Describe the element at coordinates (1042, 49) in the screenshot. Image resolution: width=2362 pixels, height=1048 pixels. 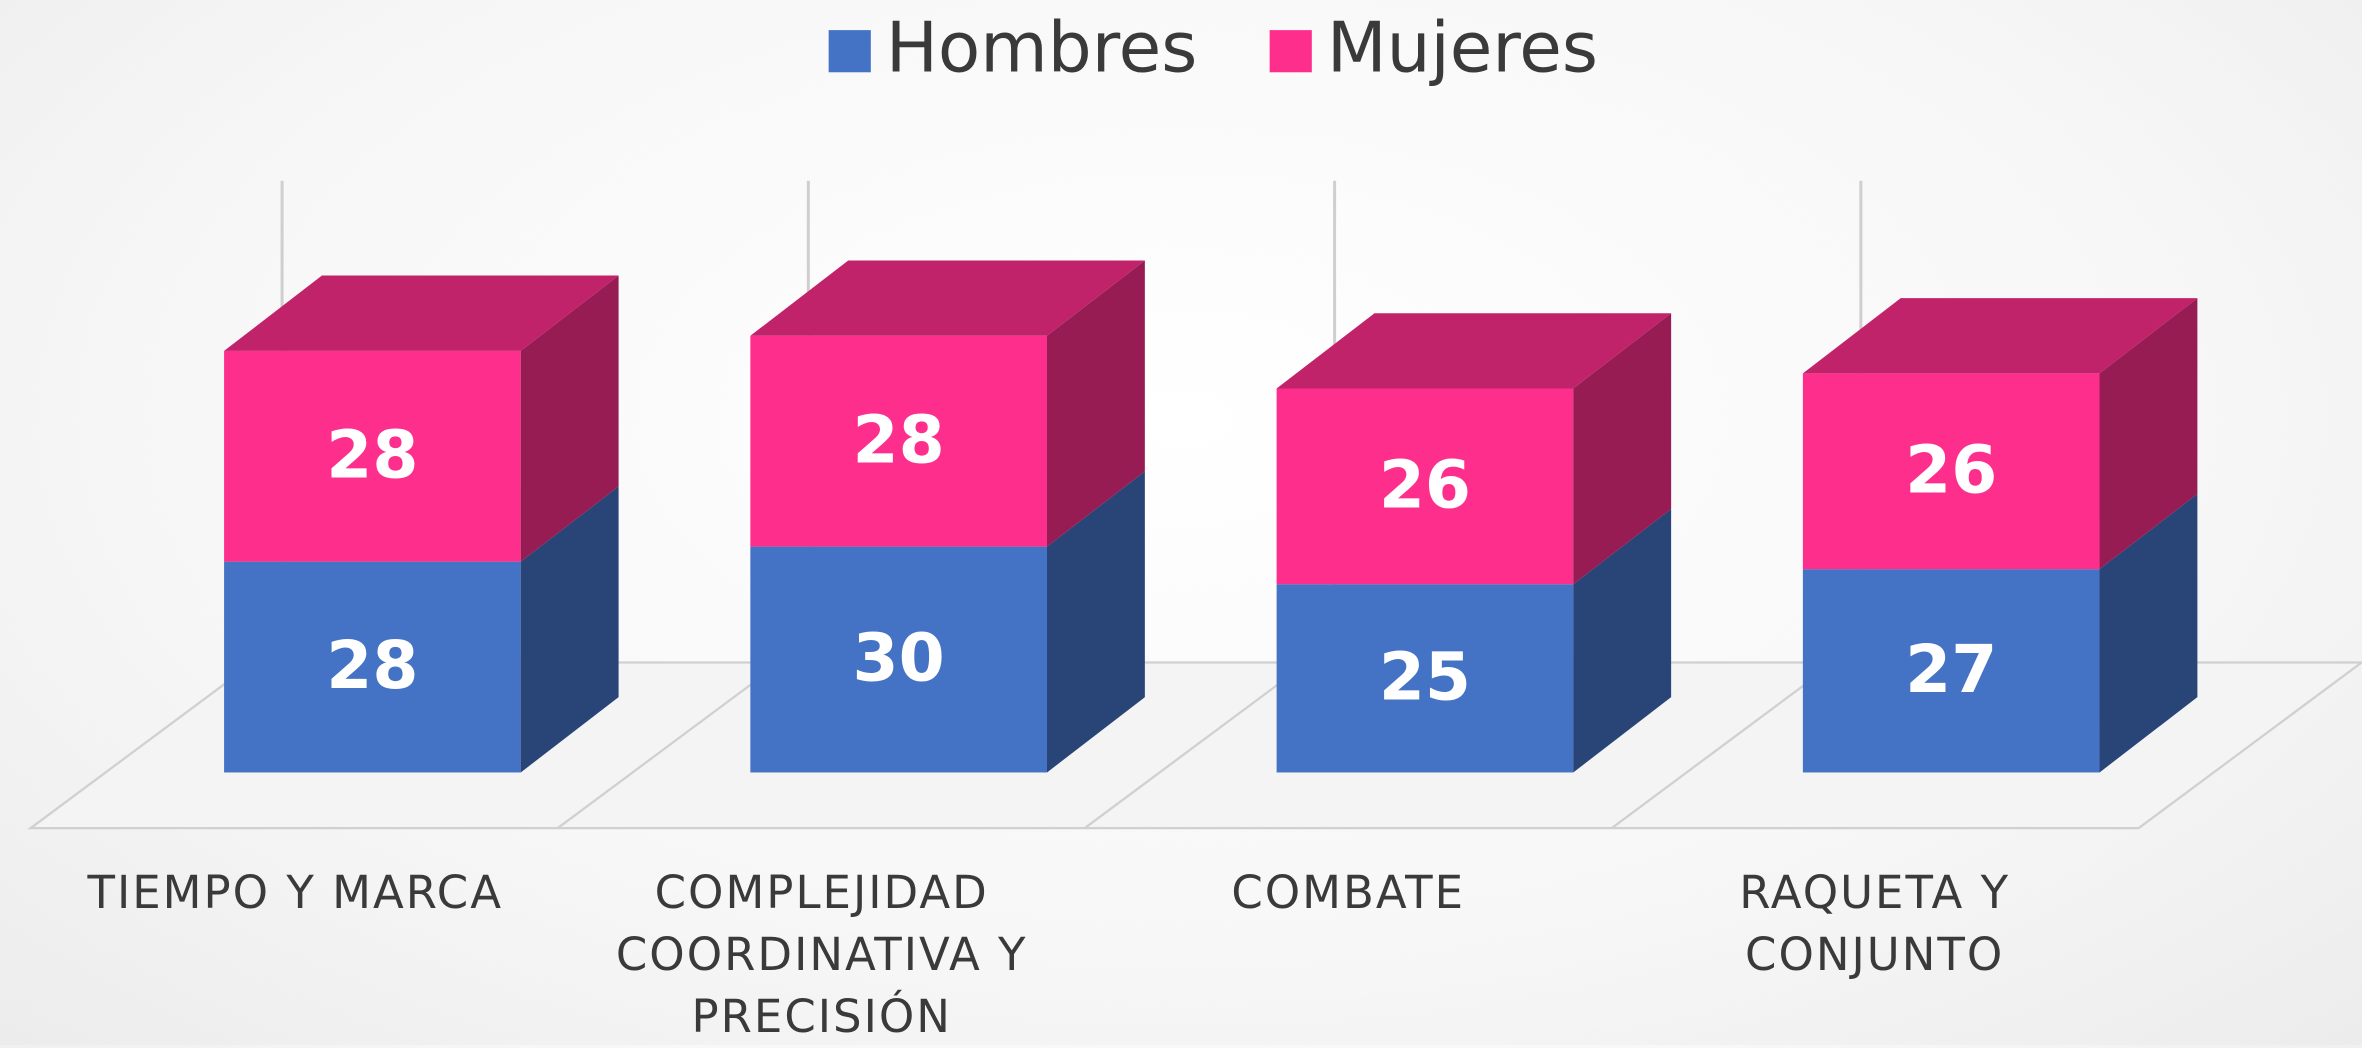
I see `legend-label: Hombres` at that location.